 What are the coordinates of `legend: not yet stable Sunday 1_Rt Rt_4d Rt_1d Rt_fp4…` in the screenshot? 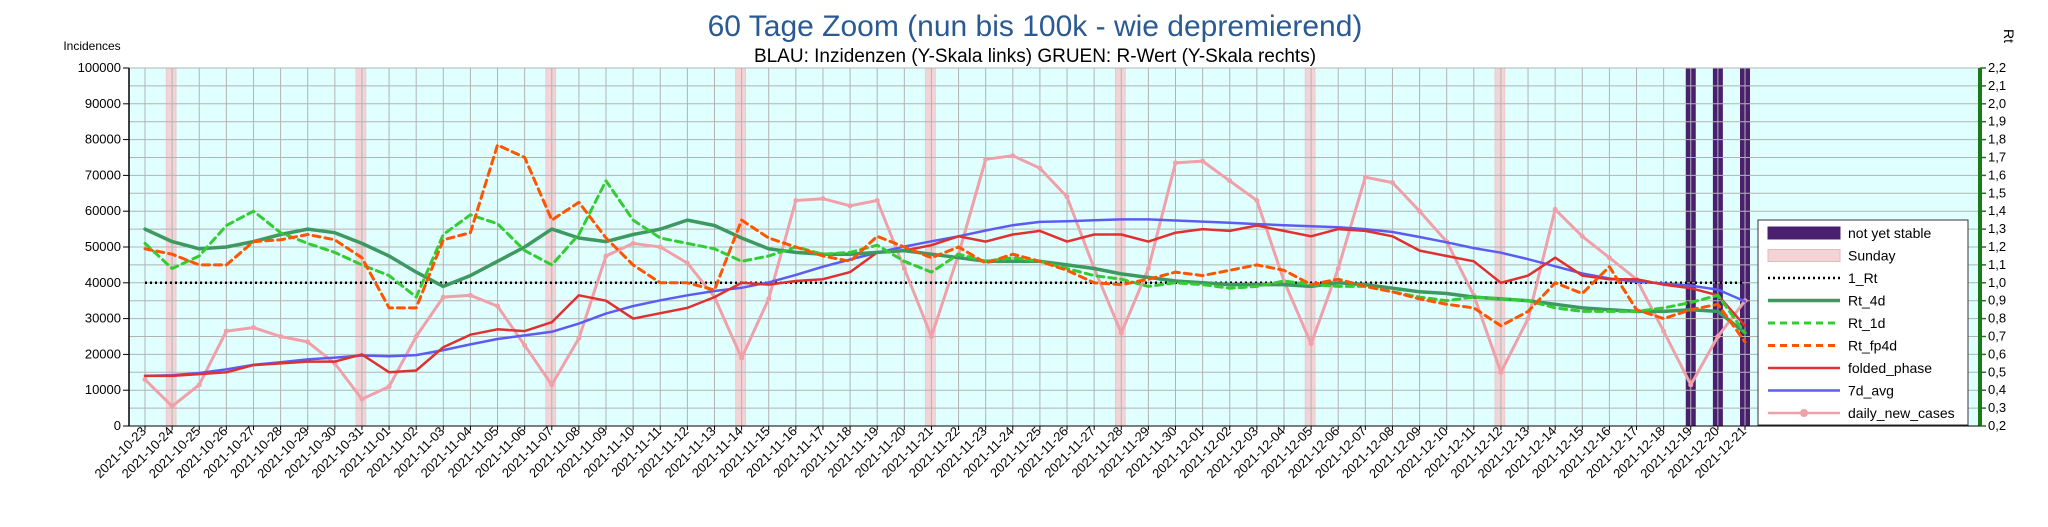 It's located at (1863, 322).